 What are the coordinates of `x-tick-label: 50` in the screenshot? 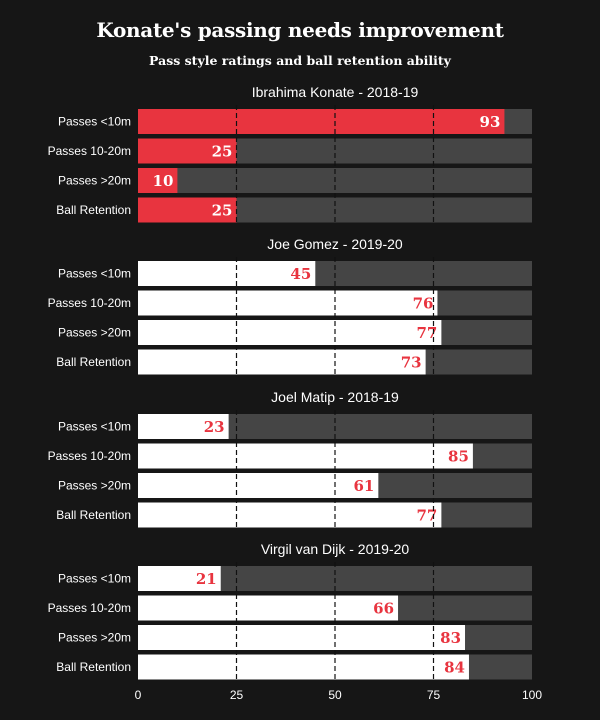 It's located at (335, 695).